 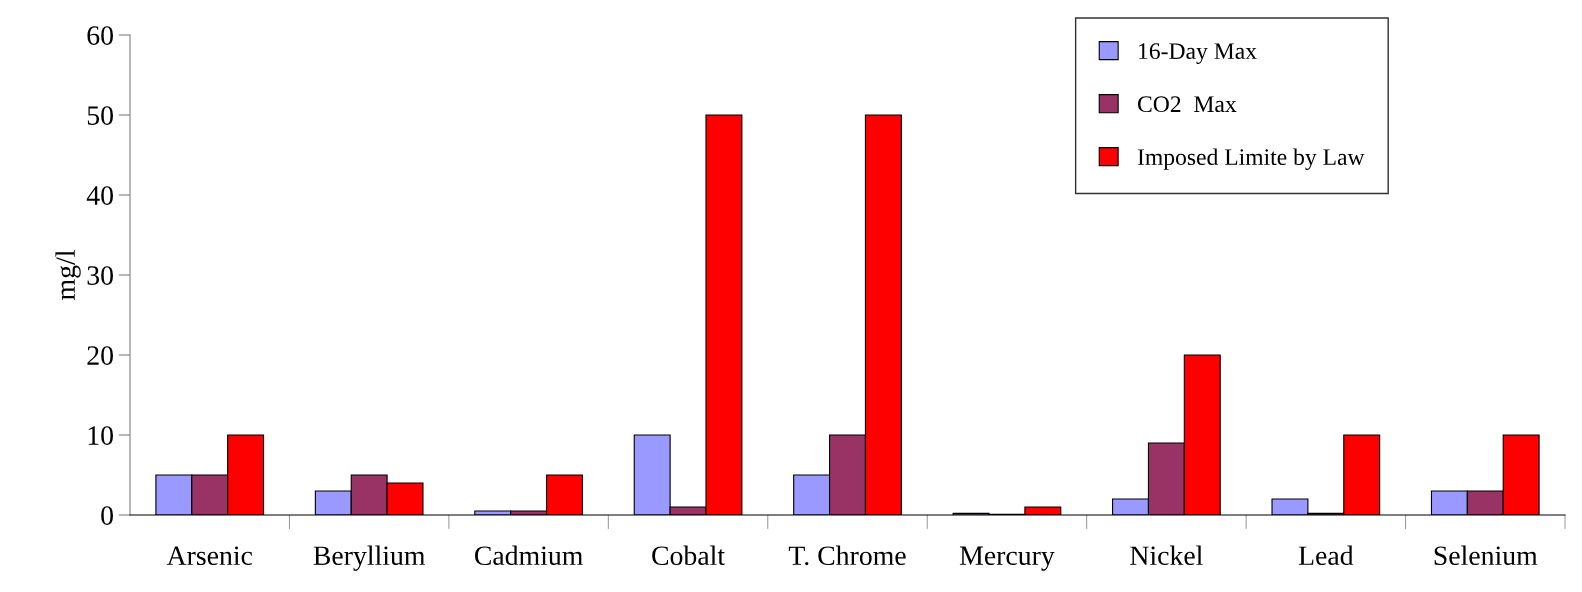 What do you see at coordinates (1251, 159) in the screenshot?
I see `legend-label: Imposed Limite by Law` at bounding box center [1251, 159].